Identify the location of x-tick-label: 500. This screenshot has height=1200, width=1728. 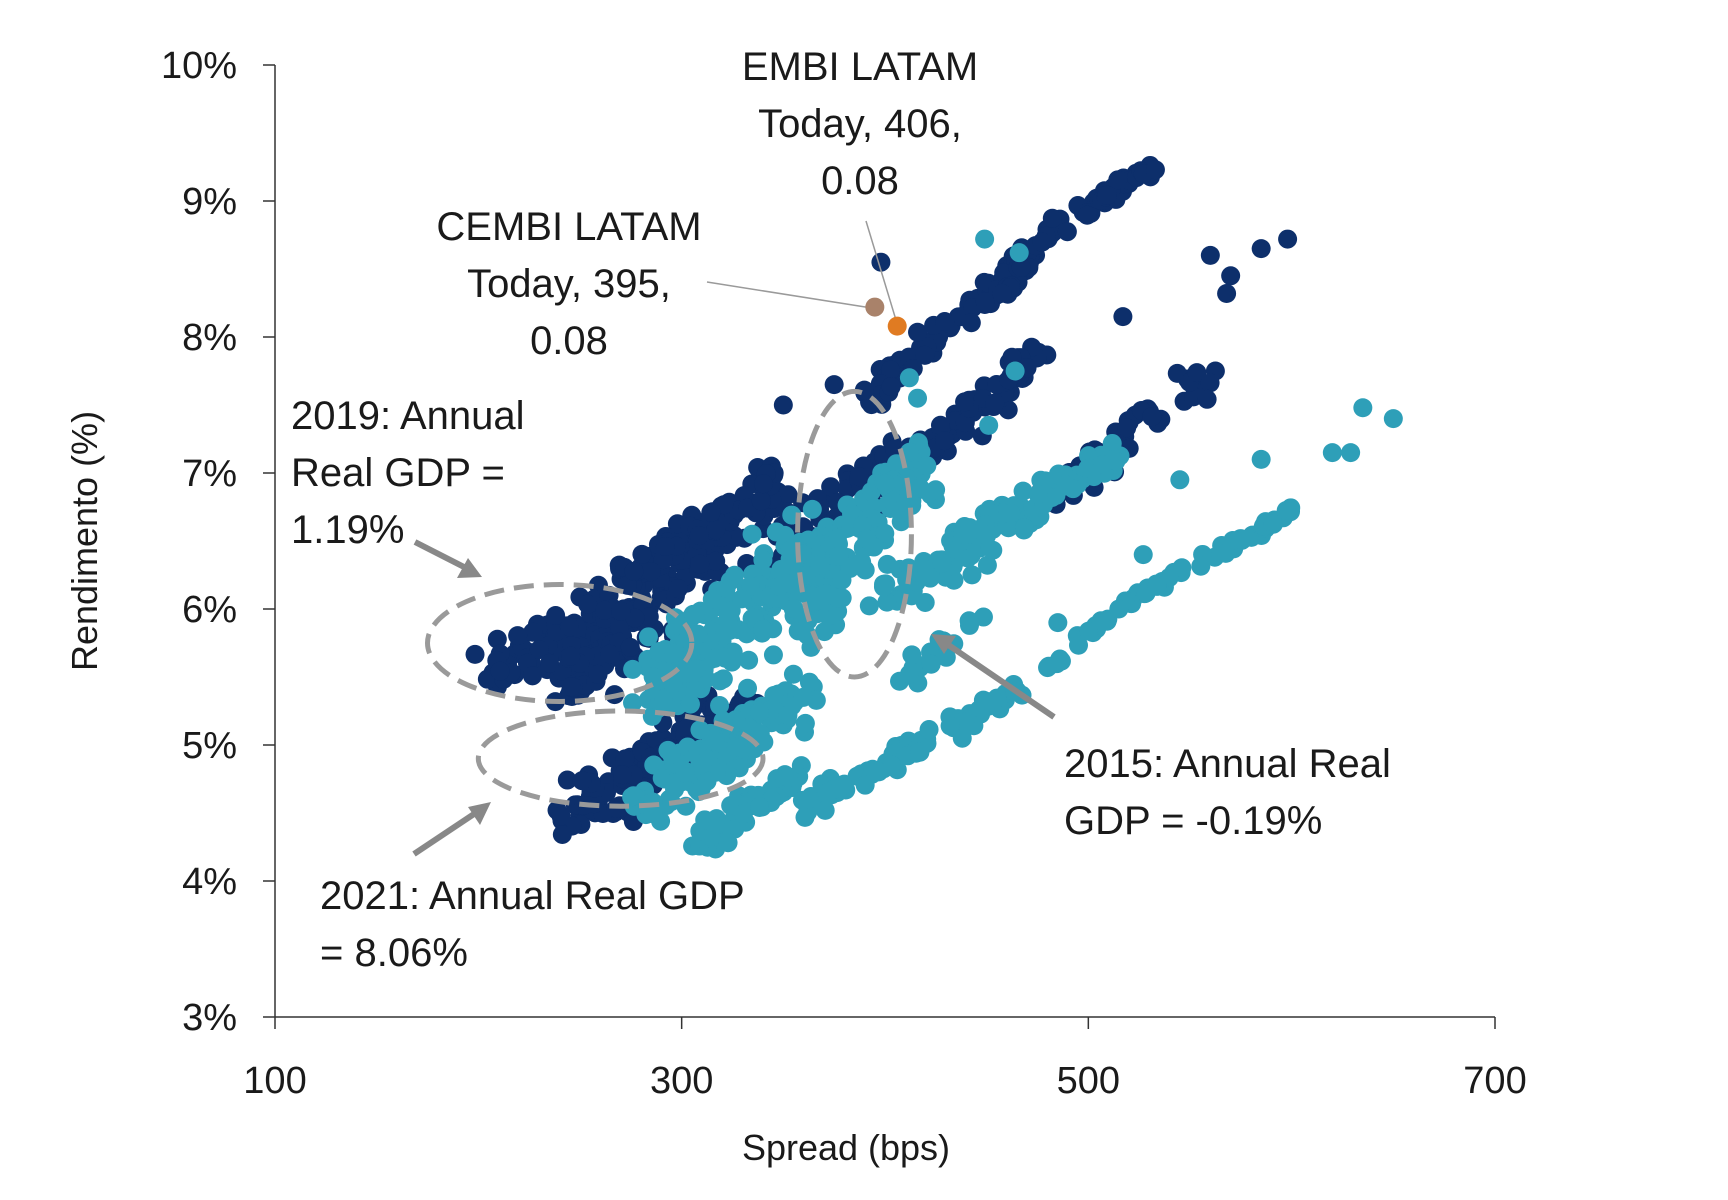
(1088, 1081).